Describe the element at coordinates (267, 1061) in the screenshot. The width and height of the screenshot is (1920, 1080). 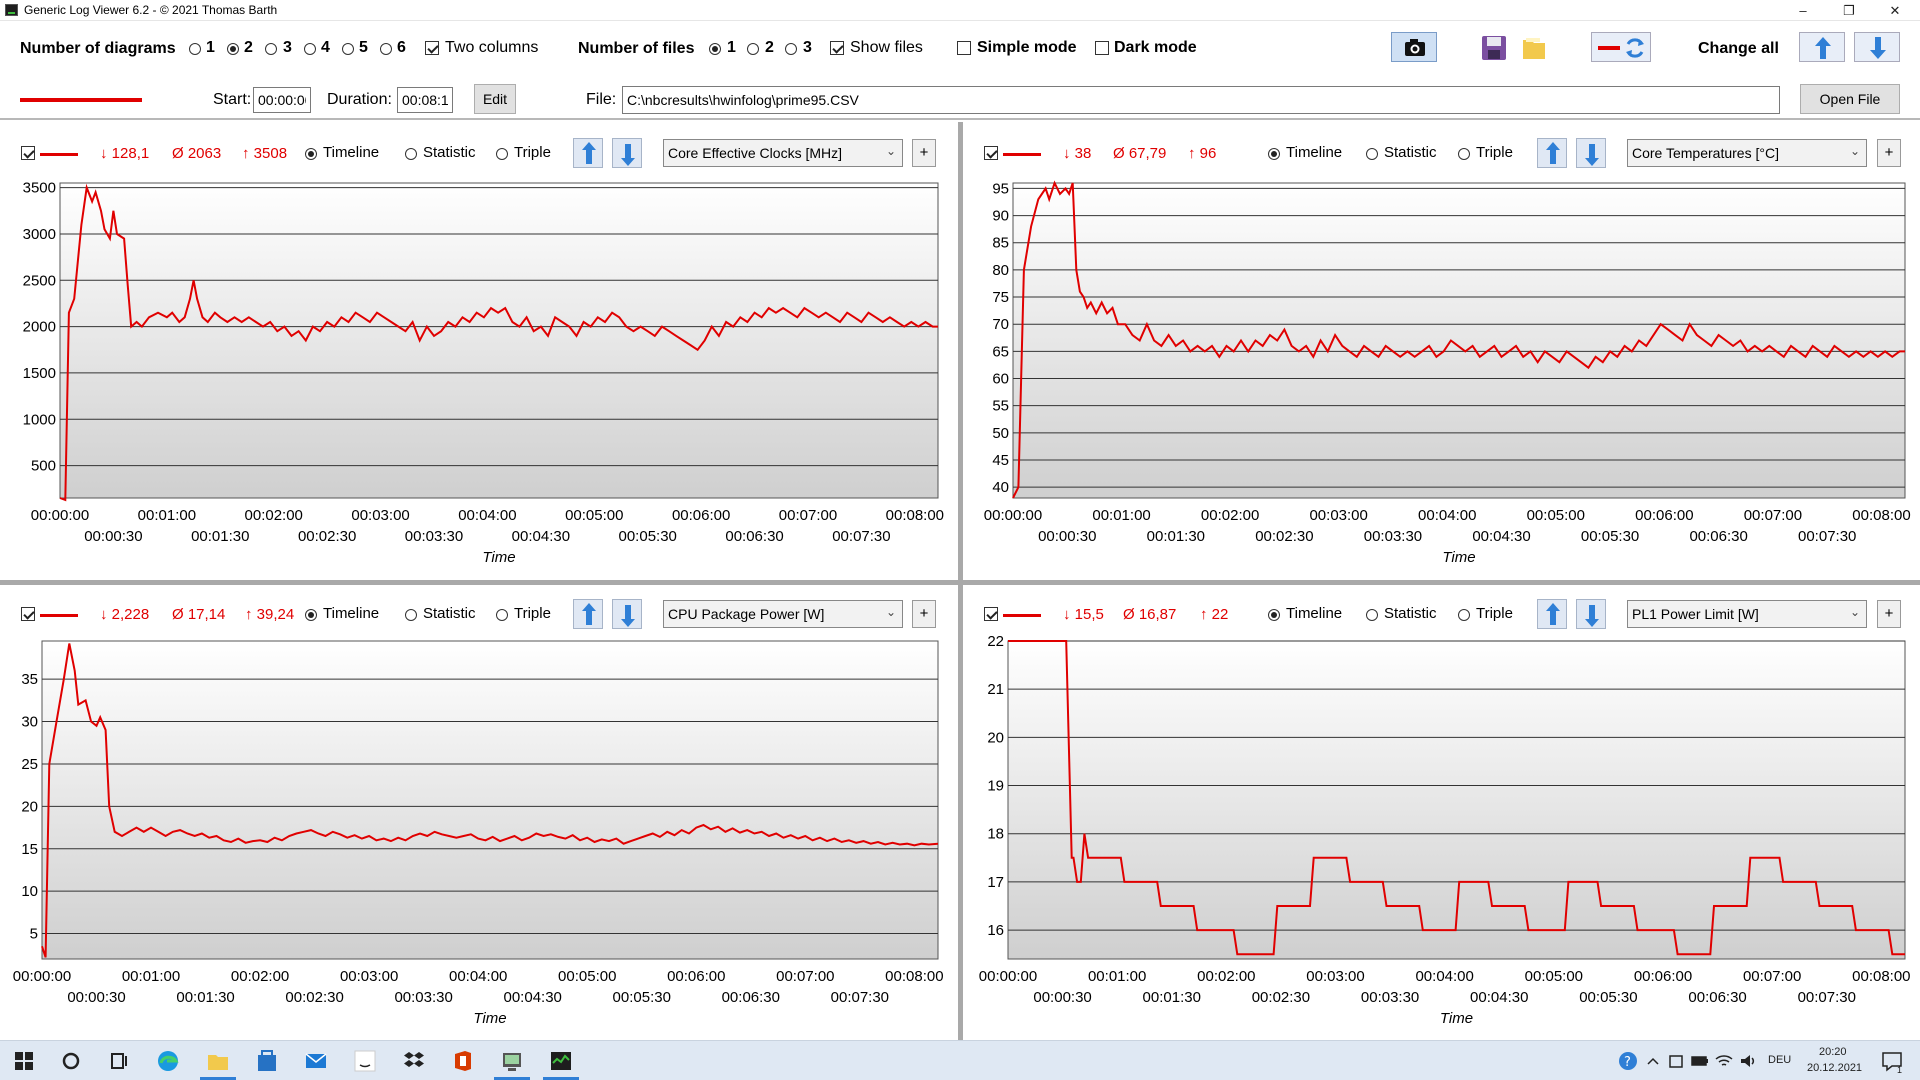
I see `store-icon` at that location.